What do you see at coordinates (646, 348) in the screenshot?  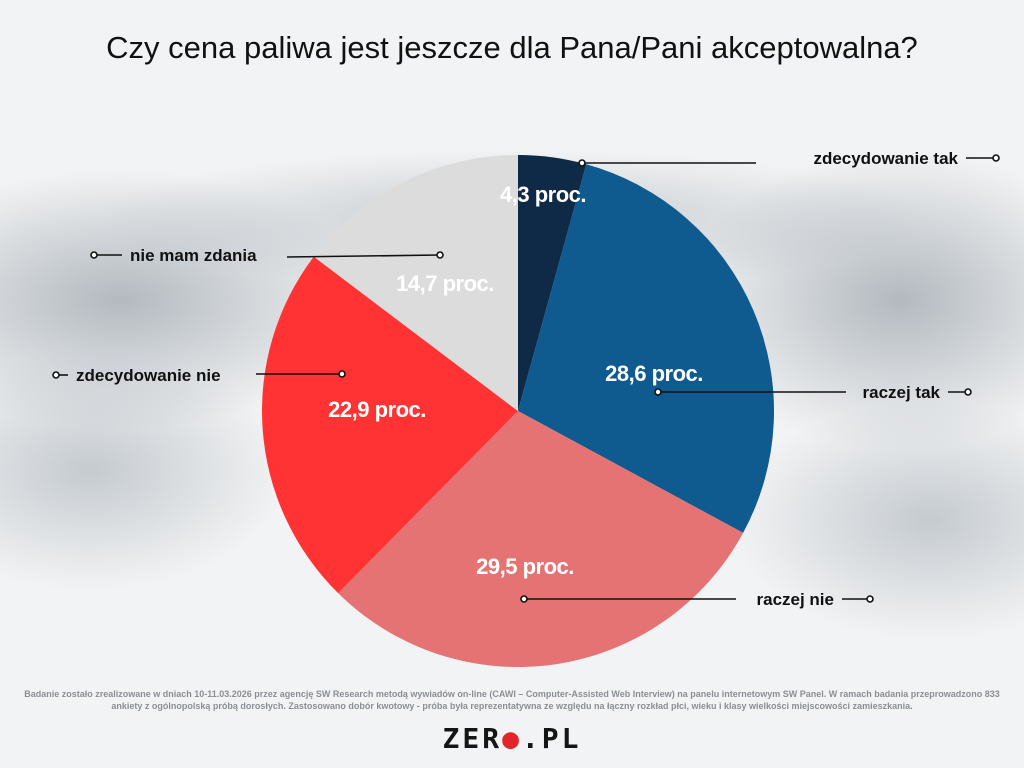 I see `pie-slice-raczej-tak` at bounding box center [646, 348].